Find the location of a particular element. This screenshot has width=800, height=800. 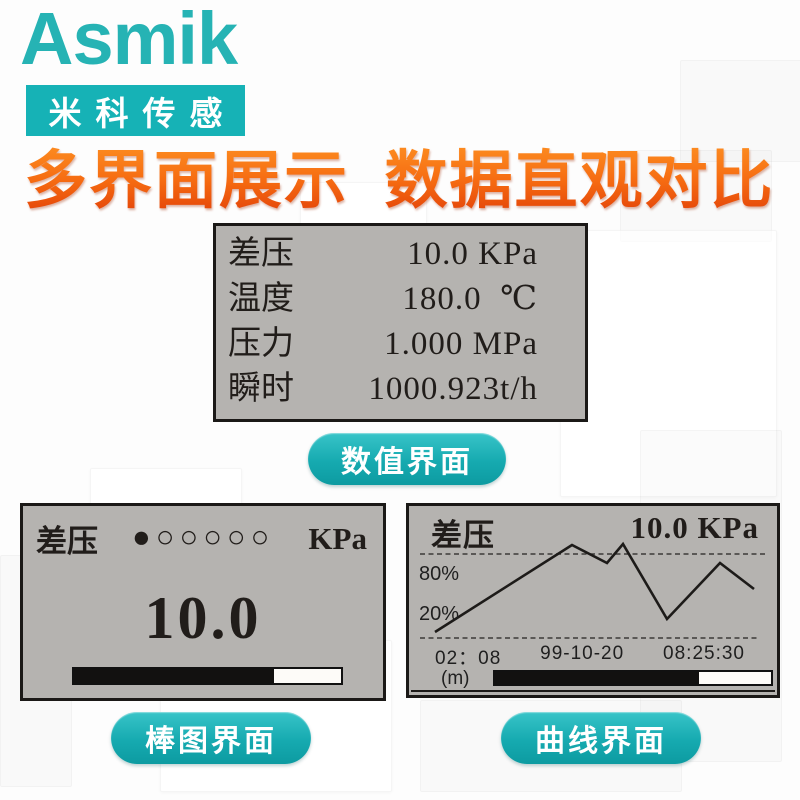

caption-bar-interface: 棒图界面 is located at coordinates (211, 738).